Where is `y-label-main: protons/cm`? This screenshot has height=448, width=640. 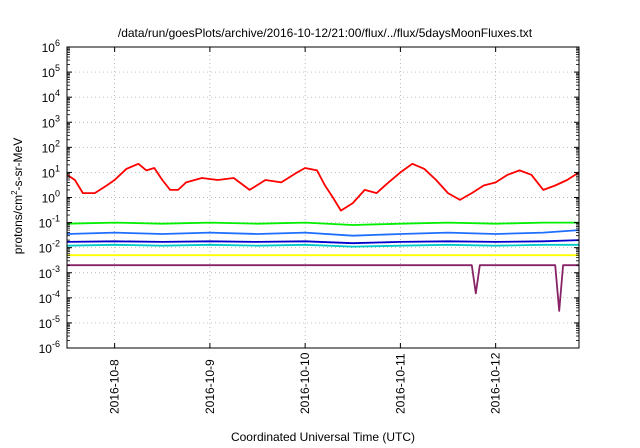
y-label-main: protons/cm is located at coordinates (18, 224).